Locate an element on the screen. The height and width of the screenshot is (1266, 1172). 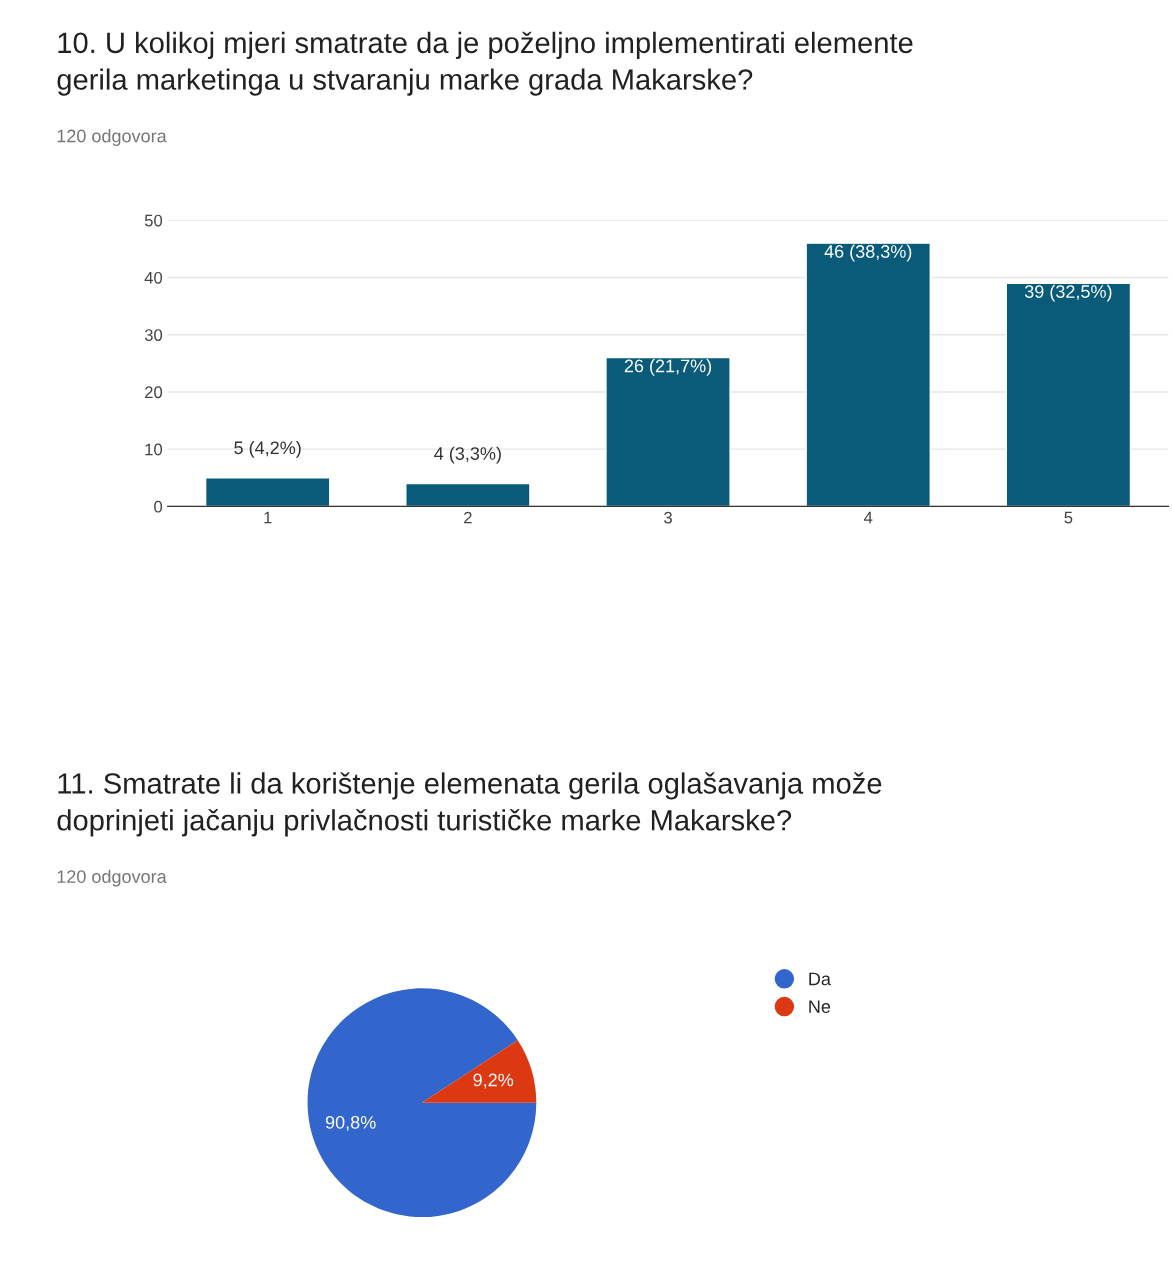
data-label: 26 (21,7%) is located at coordinates (668, 367).